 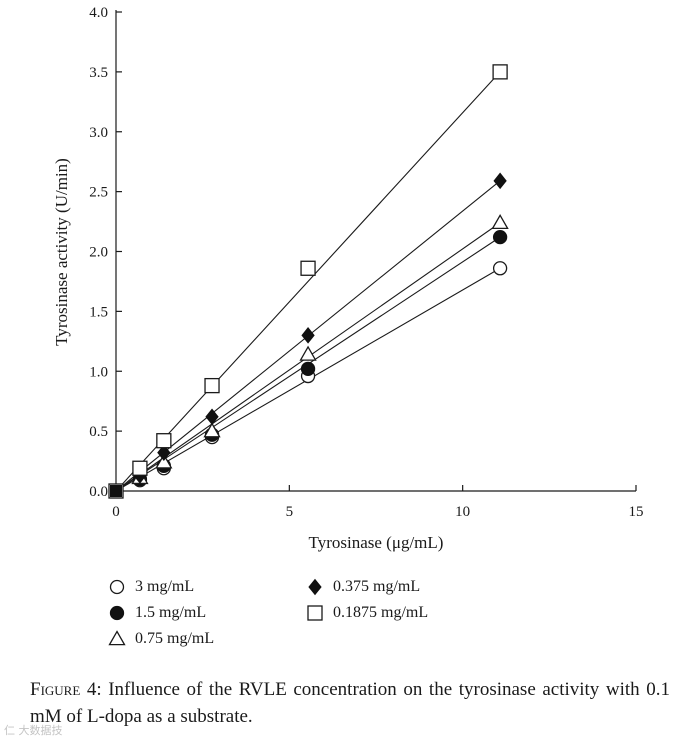 What do you see at coordinates (462, 512) in the screenshot?
I see `x-tick-label: 10` at bounding box center [462, 512].